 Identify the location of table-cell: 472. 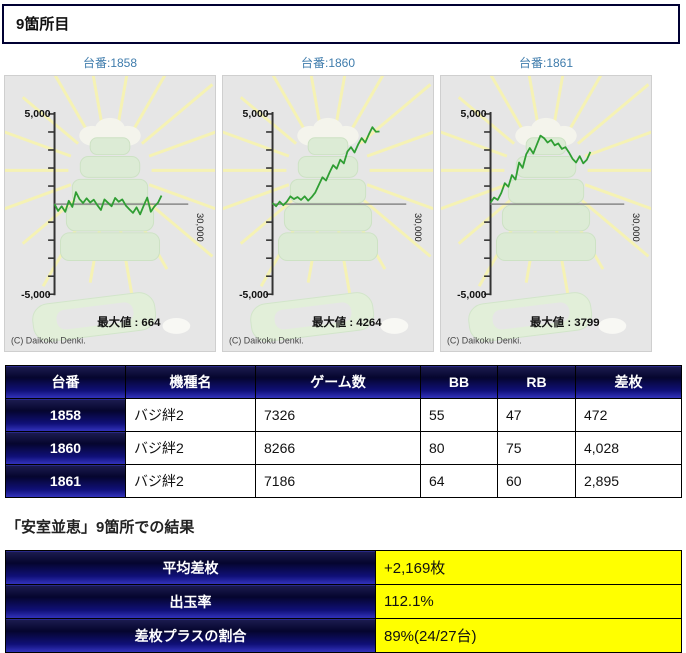
(628, 415).